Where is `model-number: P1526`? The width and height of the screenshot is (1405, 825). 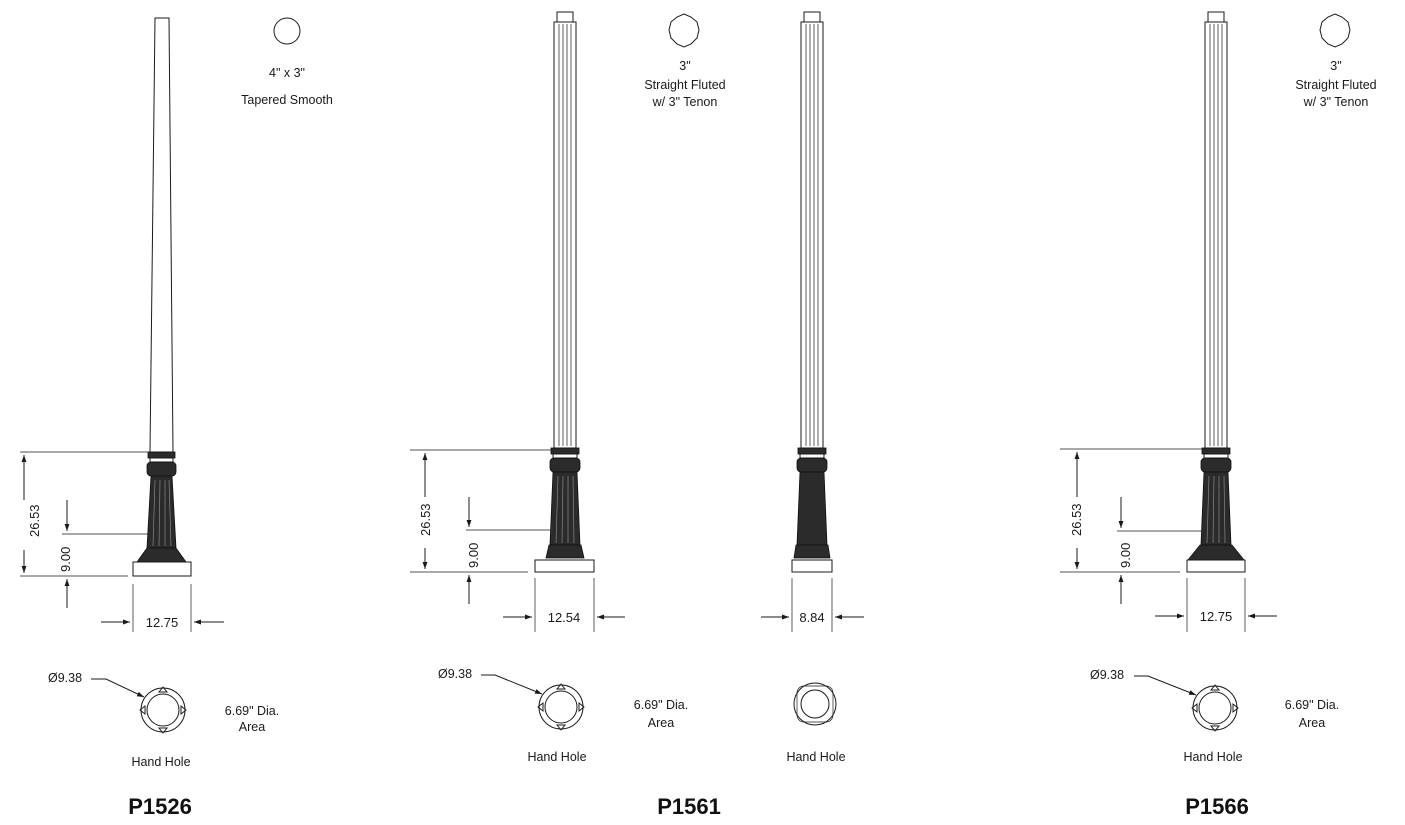
model-number: P1526 is located at coordinates (160, 806).